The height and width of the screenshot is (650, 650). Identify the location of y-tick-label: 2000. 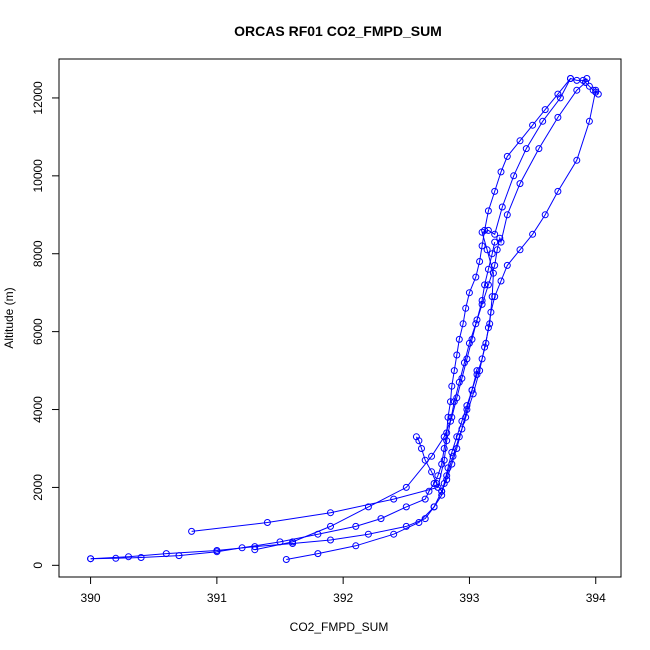
(38, 487).